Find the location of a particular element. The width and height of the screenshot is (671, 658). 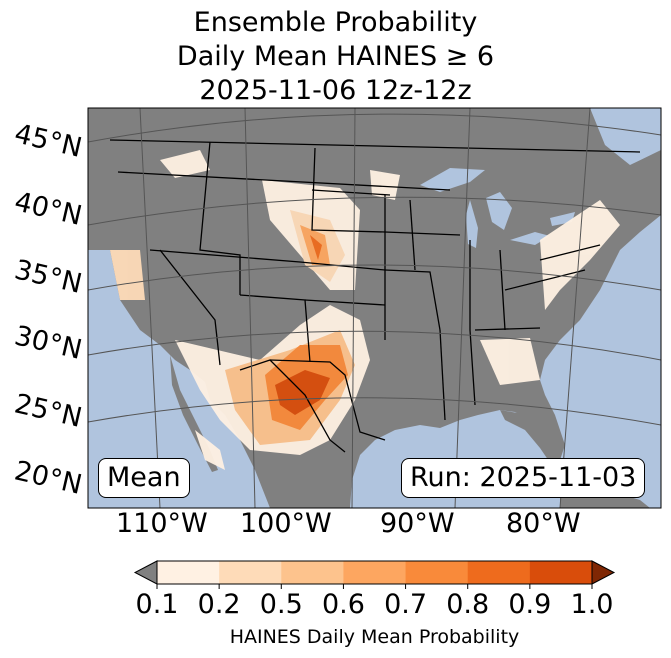

colorbar-over-arrow is located at coordinates (603, 572).